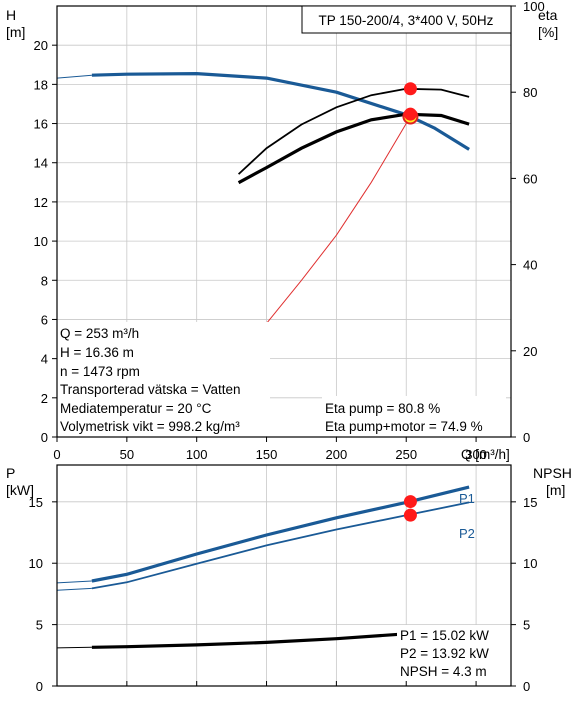 The image size is (585, 702). What do you see at coordinates (15, 32) in the screenshot?
I see `top-y-axis-unit: [m]` at bounding box center [15, 32].